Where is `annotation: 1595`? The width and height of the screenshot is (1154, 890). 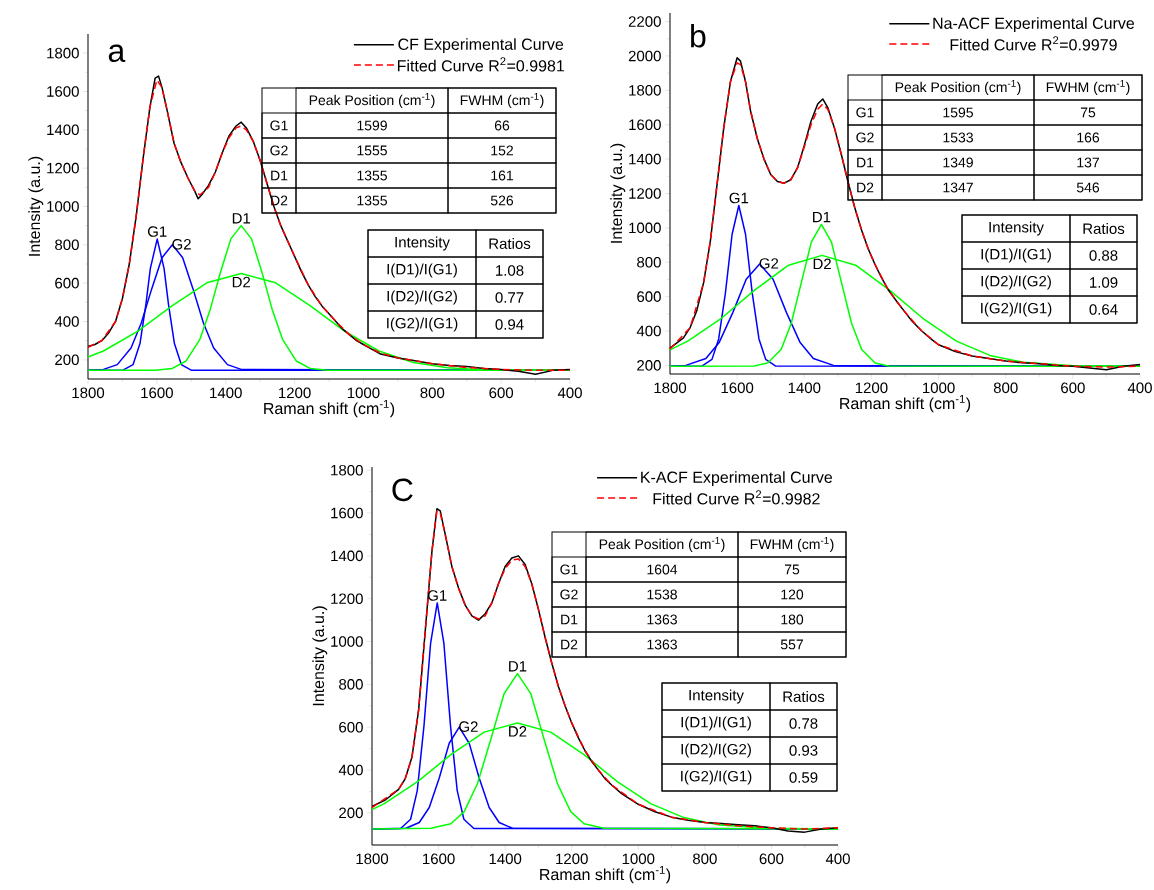
annotation: 1595 is located at coordinates (958, 112).